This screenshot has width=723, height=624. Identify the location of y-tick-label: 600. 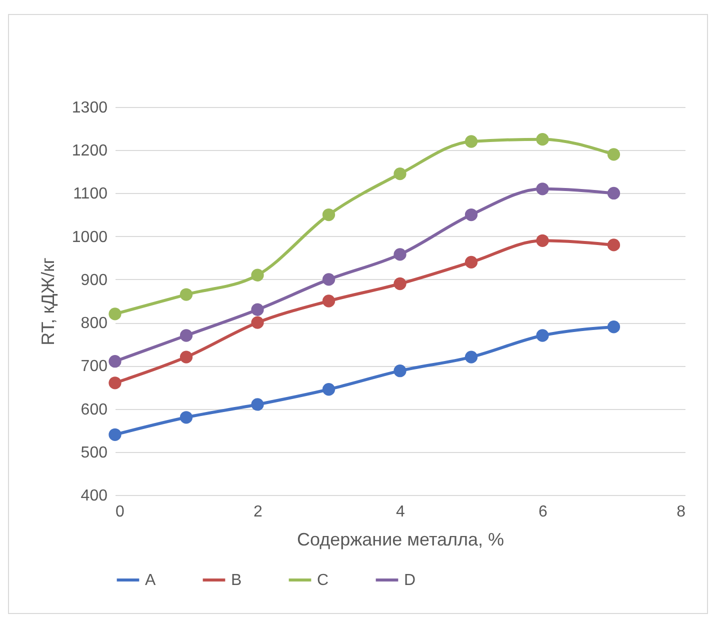
(94, 409).